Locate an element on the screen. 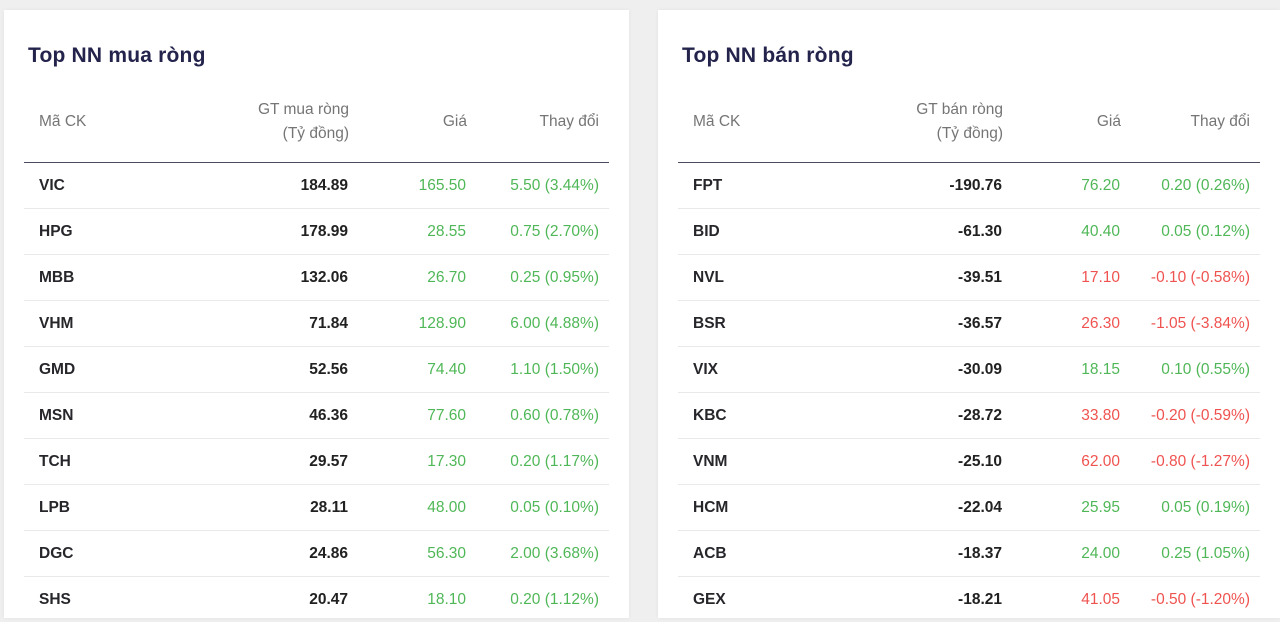  change-cell: 0.05 (0.10%) is located at coordinates (538, 508).